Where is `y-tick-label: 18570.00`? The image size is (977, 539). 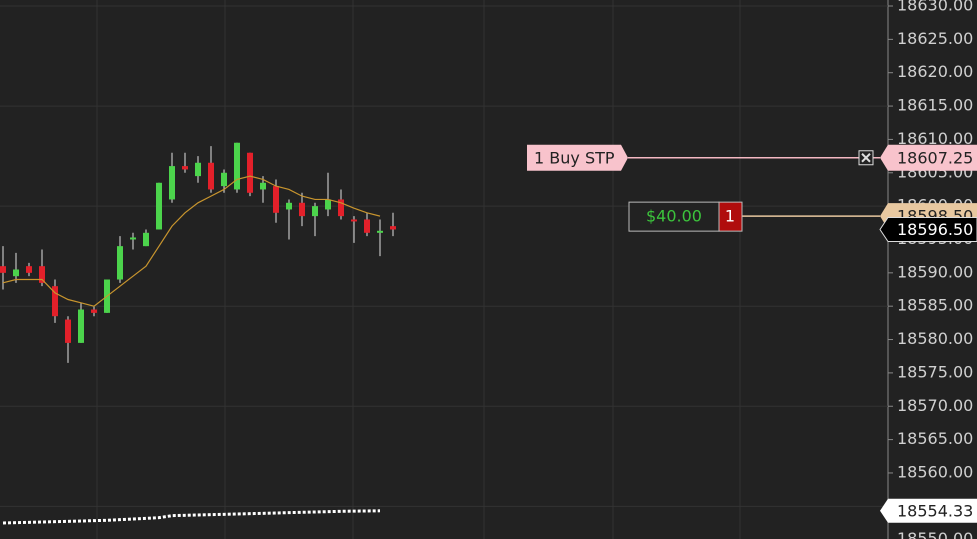
y-tick-label: 18570.00 is located at coordinates (935, 405).